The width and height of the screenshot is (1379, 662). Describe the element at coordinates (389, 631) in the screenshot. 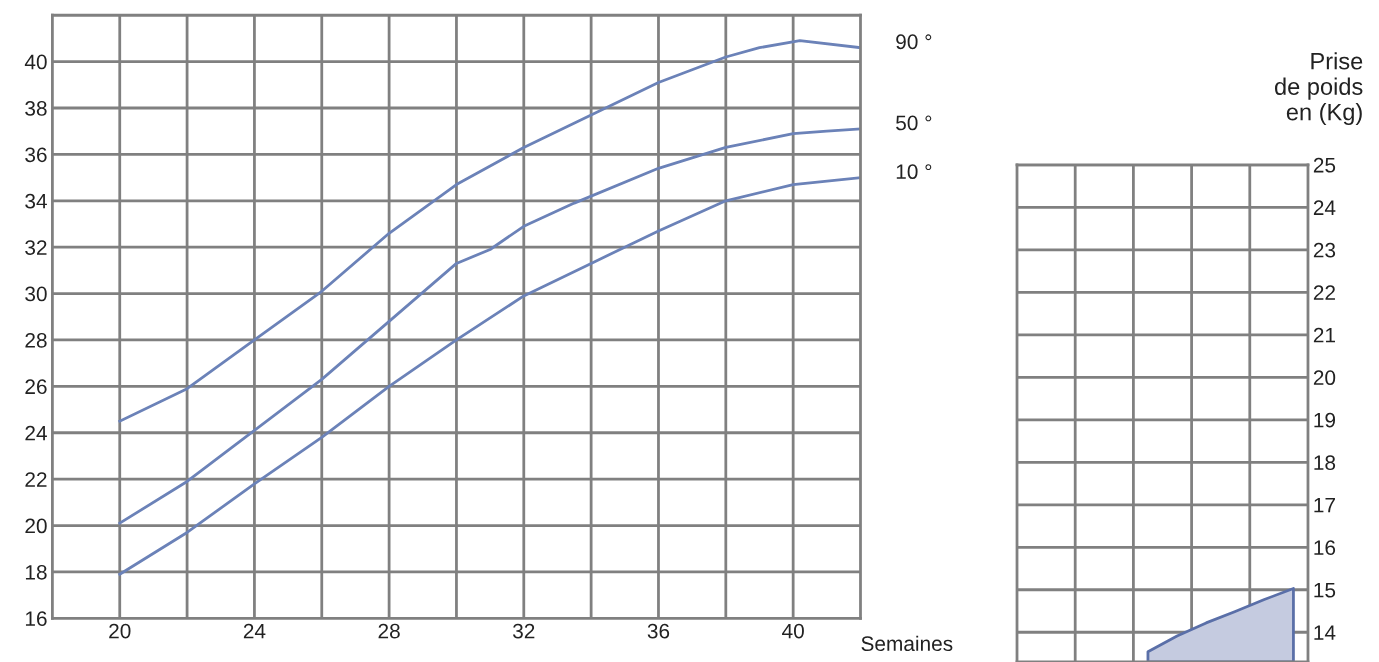

I see `x-tick-label: 28` at that location.